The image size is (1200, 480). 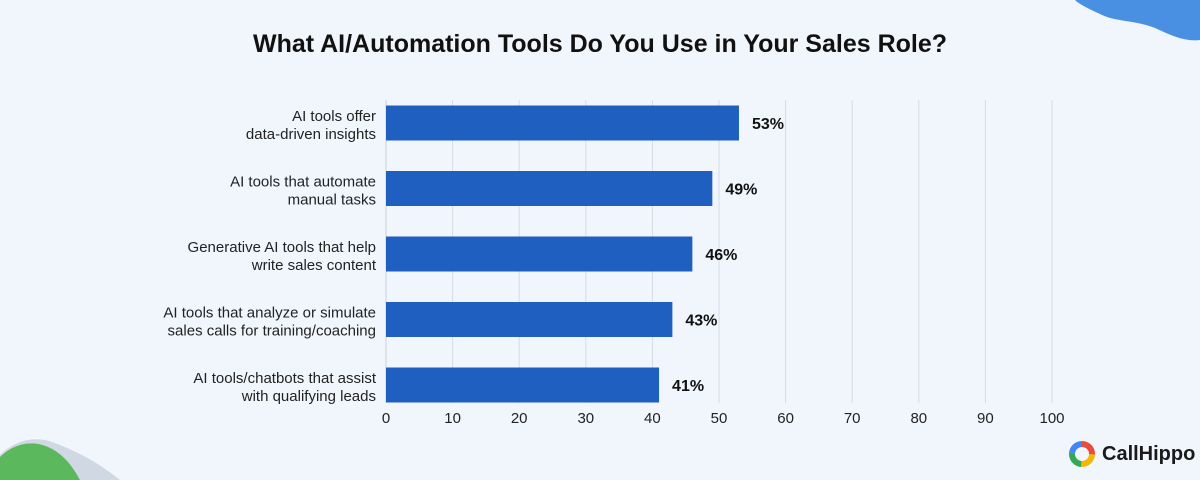 I want to click on brand-logo: CallHippo, so click(x=1131, y=454).